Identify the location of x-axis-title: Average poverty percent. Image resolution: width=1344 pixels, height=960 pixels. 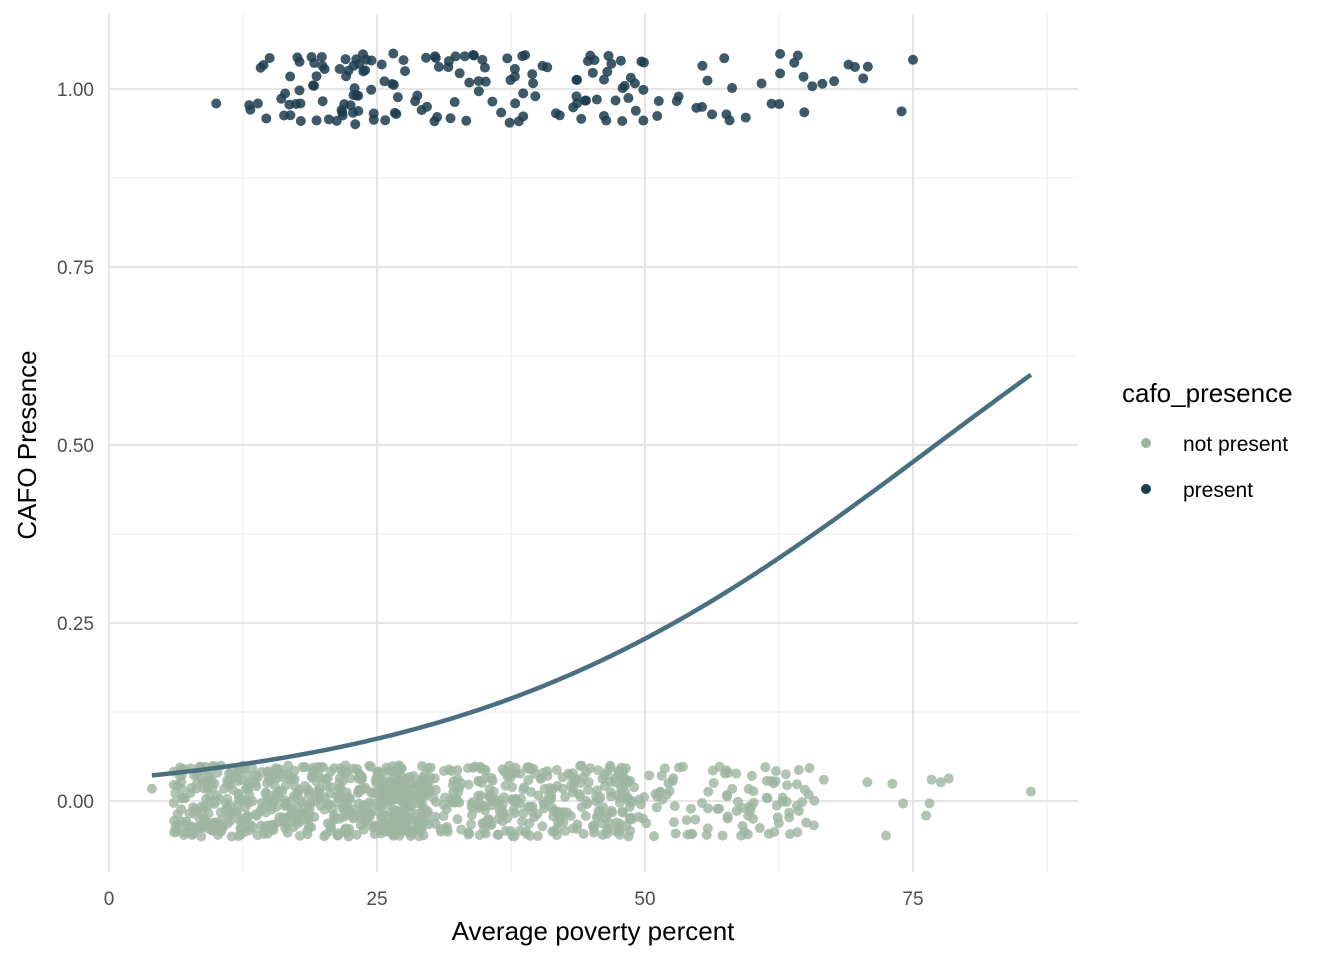
(594, 931).